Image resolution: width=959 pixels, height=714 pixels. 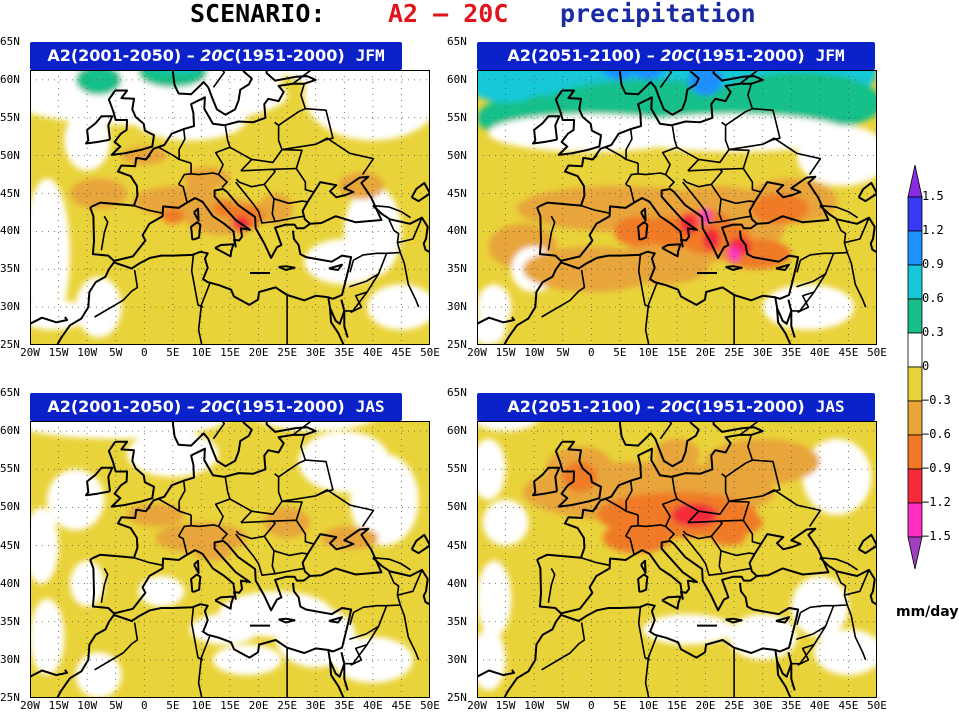 What do you see at coordinates (933, 230) in the screenshot?
I see `colorbar-tick-label: 1.2` at bounding box center [933, 230].